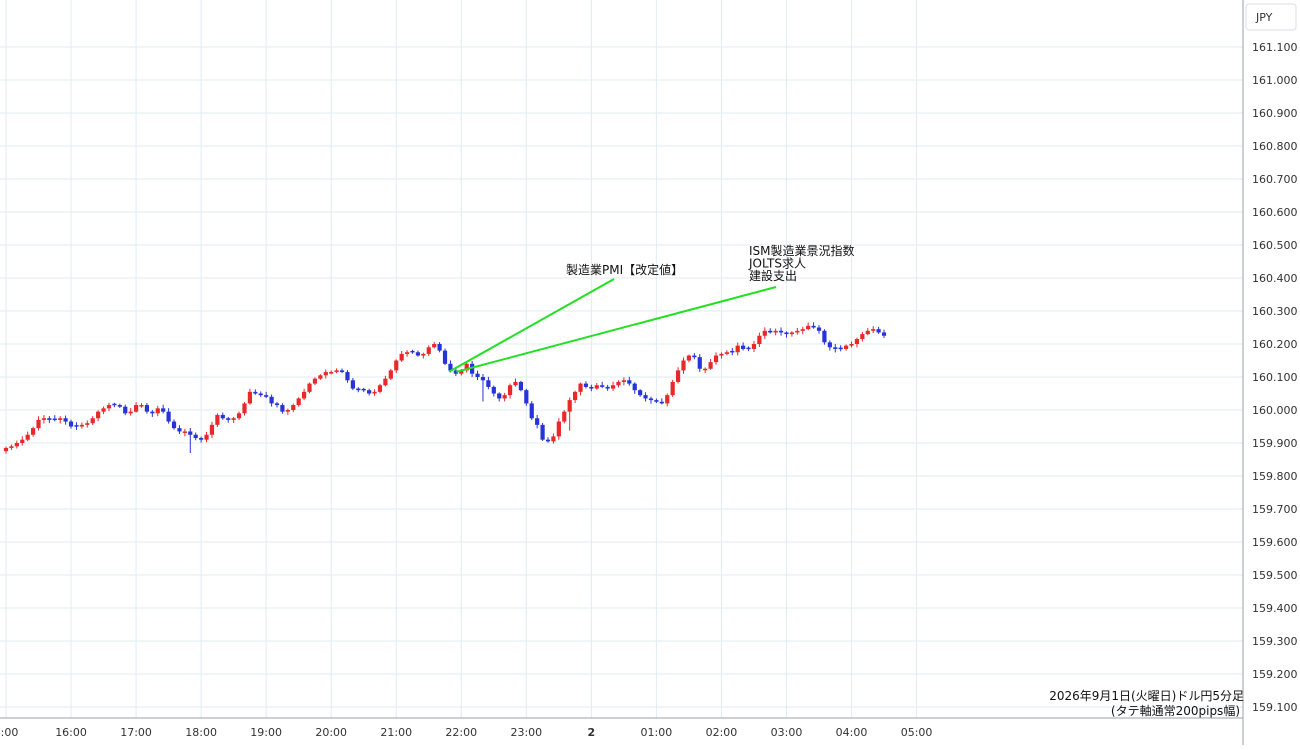 The height and width of the screenshot is (750, 1300). I want to click on y-tick-label: 160.600, so click(1275, 212).